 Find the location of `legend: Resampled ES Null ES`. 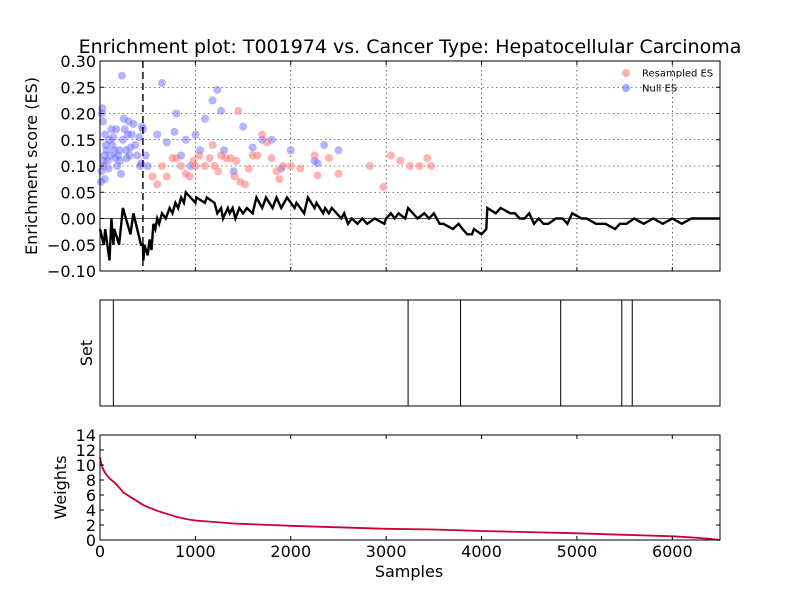

legend: Resampled ES Null ES is located at coordinates (667, 82).